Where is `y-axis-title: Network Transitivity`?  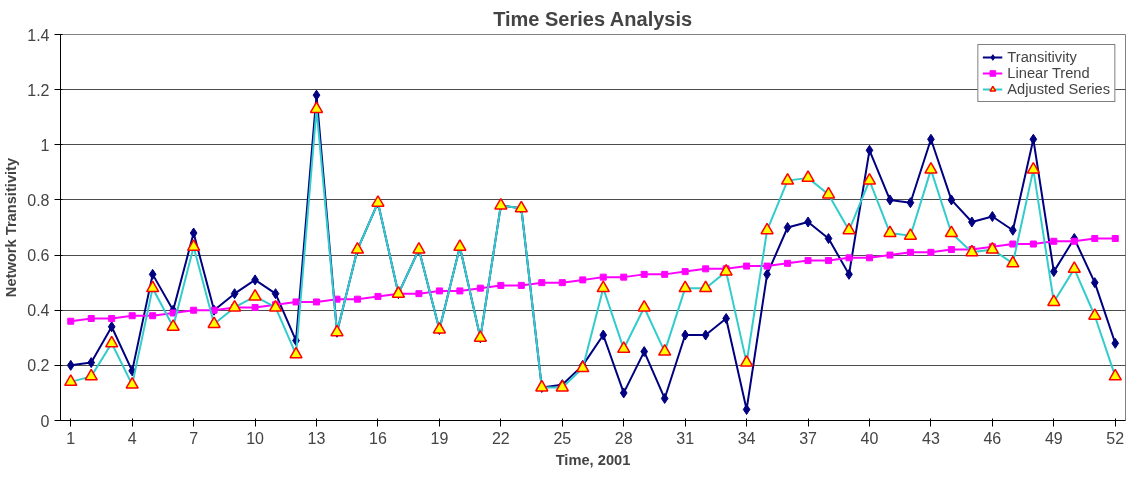
y-axis-title: Network Transitivity is located at coordinates (11, 227).